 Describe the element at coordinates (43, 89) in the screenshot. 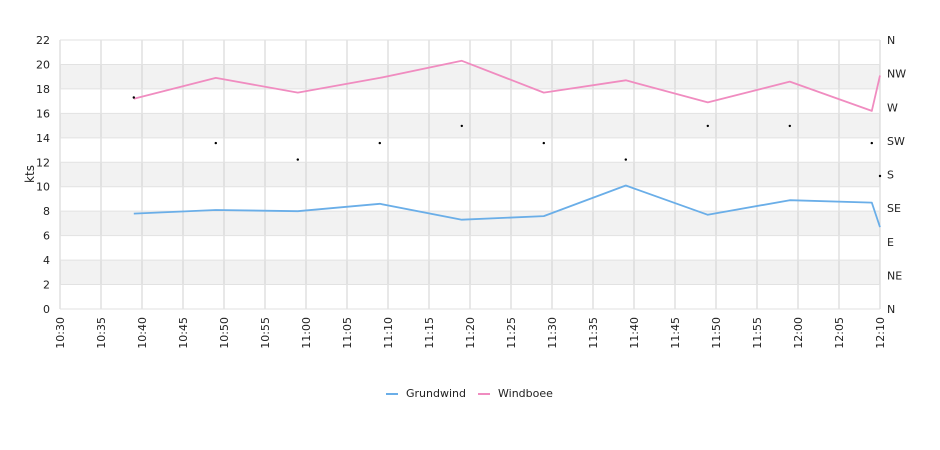

I see `y-tick-label: 18` at that location.